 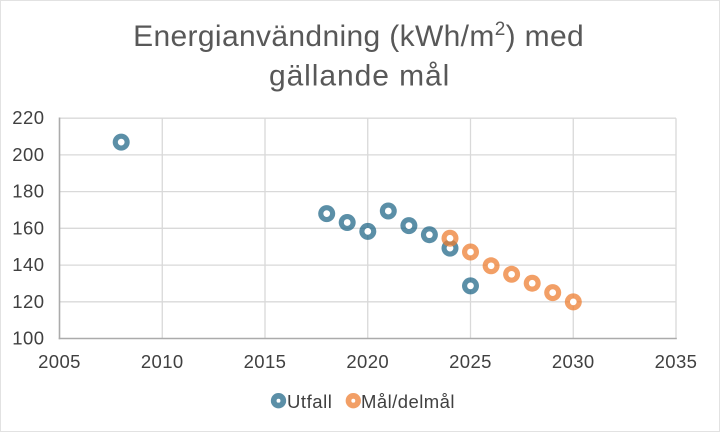 I want to click on svg-text: Energianvändning (kWh/m2) med, so click(x=358, y=36).